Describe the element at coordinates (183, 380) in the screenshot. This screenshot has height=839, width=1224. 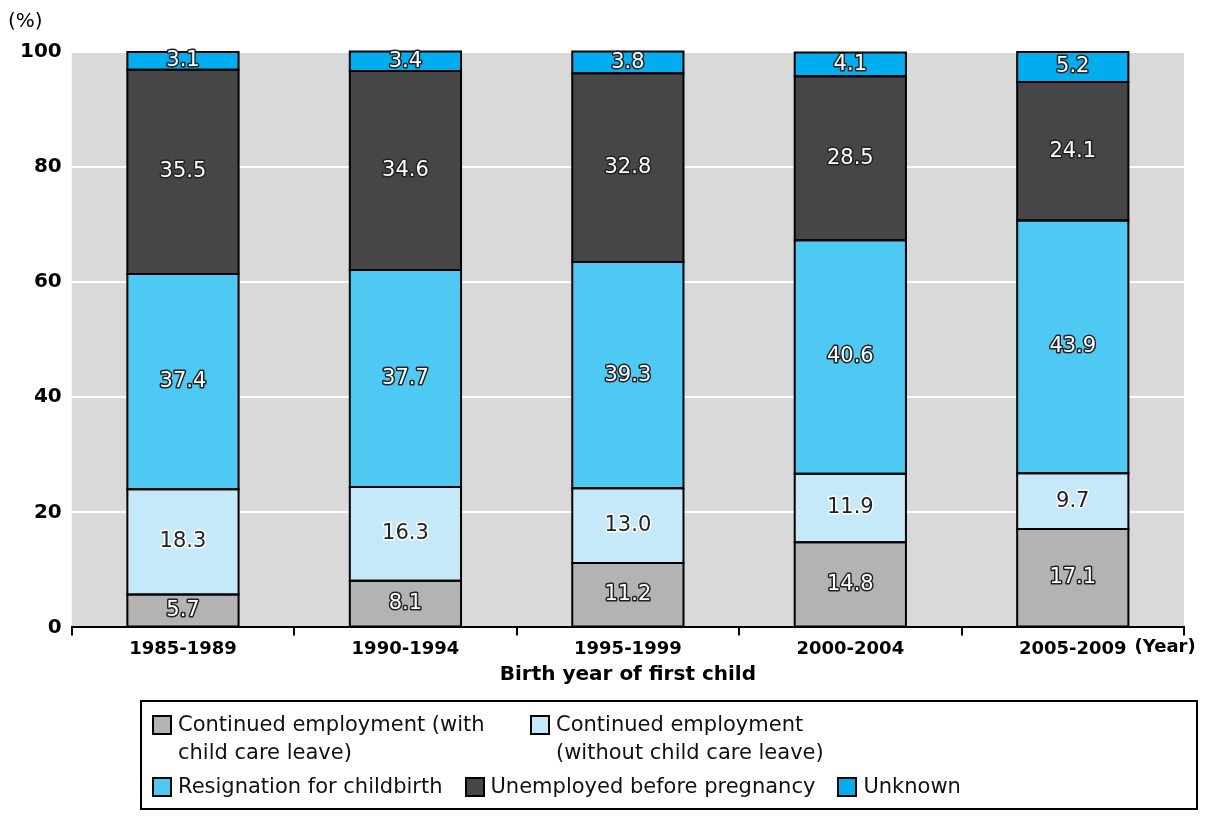
I see `data-label: 37.4` at that location.